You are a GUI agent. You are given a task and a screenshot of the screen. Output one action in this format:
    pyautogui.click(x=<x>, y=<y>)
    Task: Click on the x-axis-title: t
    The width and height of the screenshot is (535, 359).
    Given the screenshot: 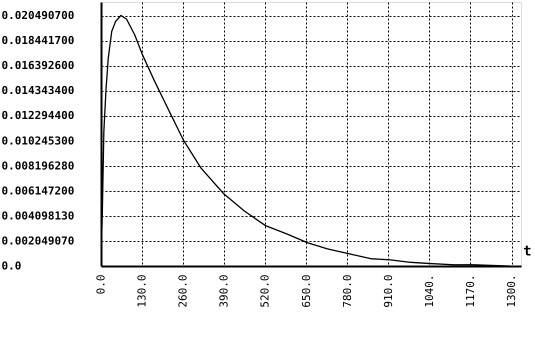 What is the action you would take?
    pyautogui.click(x=527, y=252)
    